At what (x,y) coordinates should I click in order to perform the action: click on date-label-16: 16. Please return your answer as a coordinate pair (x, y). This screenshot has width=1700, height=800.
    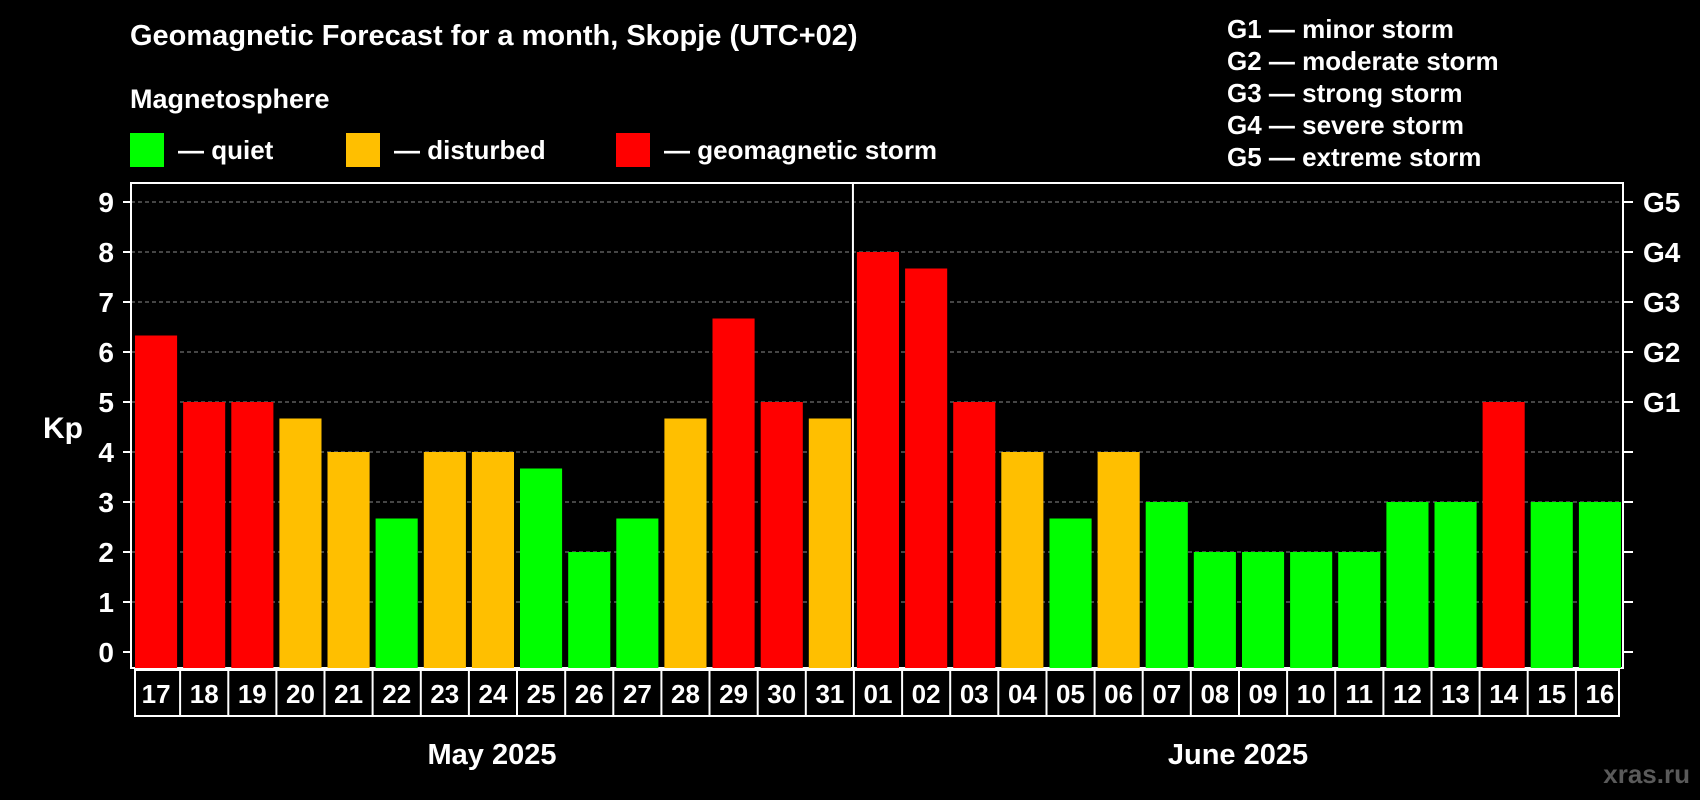
    Looking at the image, I should click on (1599, 694).